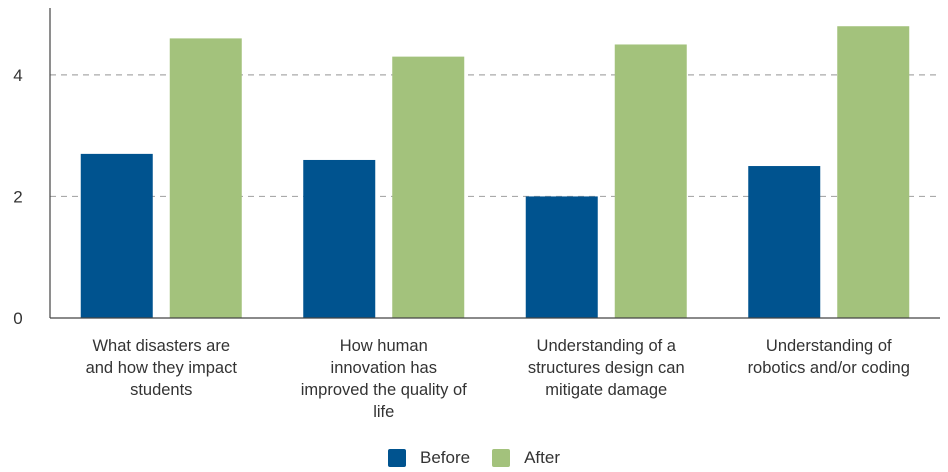  What do you see at coordinates (397, 458) in the screenshot?
I see `legend-swatch-before` at bounding box center [397, 458].